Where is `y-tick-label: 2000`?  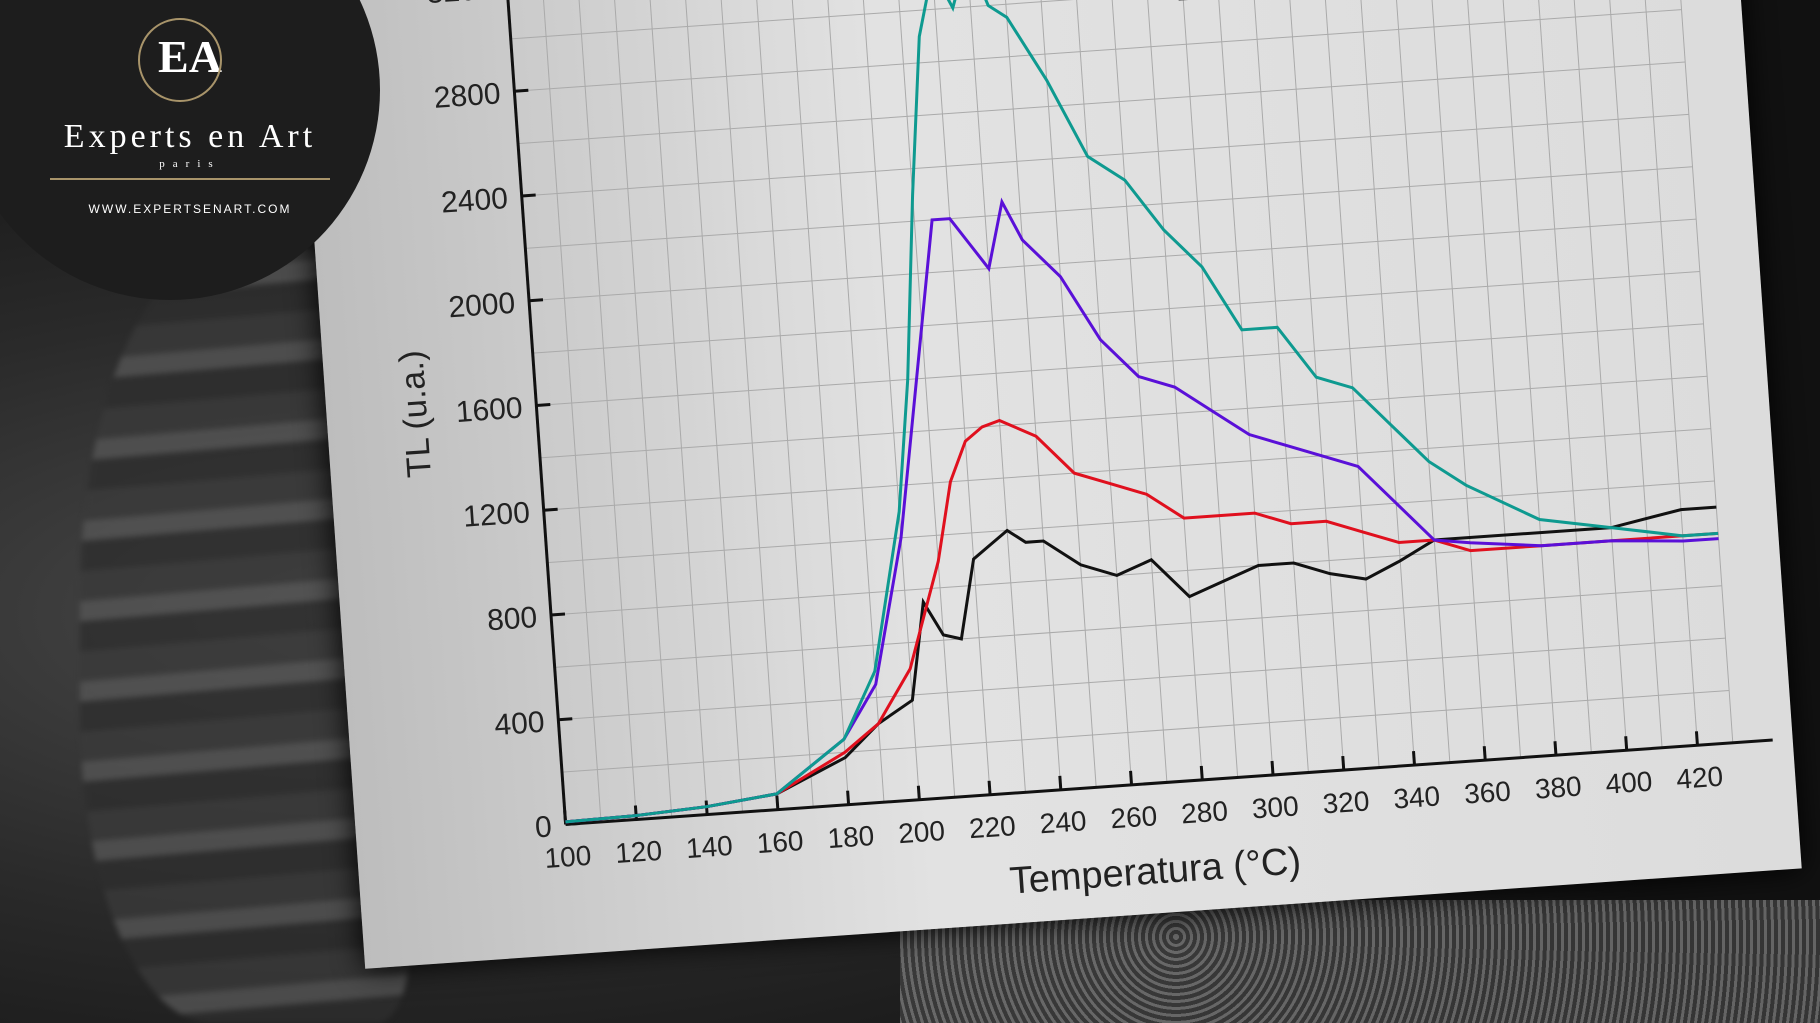
y-tick-label: 2000 is located at coordinates (481, 306).